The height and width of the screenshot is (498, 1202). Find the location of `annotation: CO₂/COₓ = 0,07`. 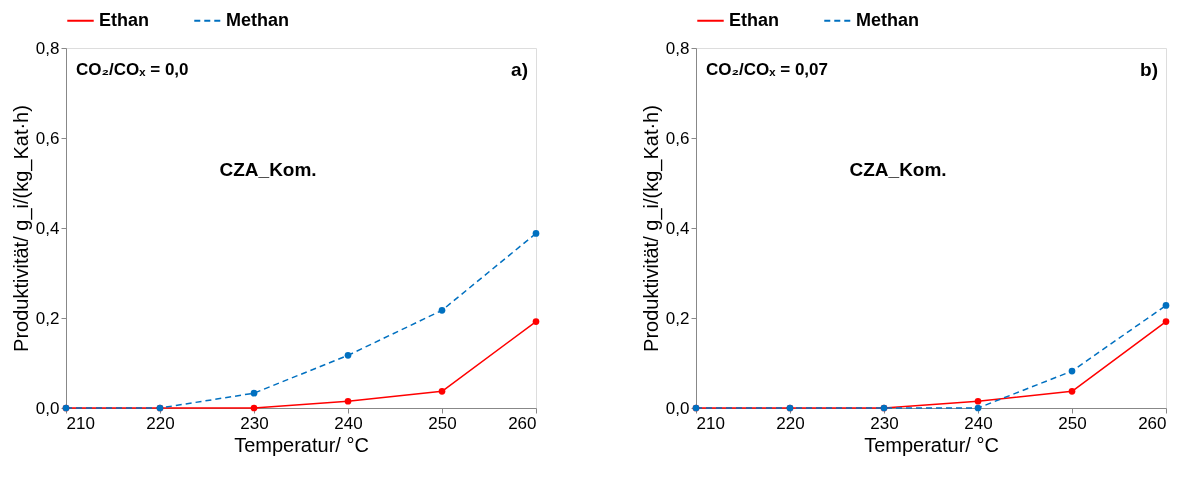

annotation: CO₂/COₓ = 0,07 is located at coordinates (767, 69).